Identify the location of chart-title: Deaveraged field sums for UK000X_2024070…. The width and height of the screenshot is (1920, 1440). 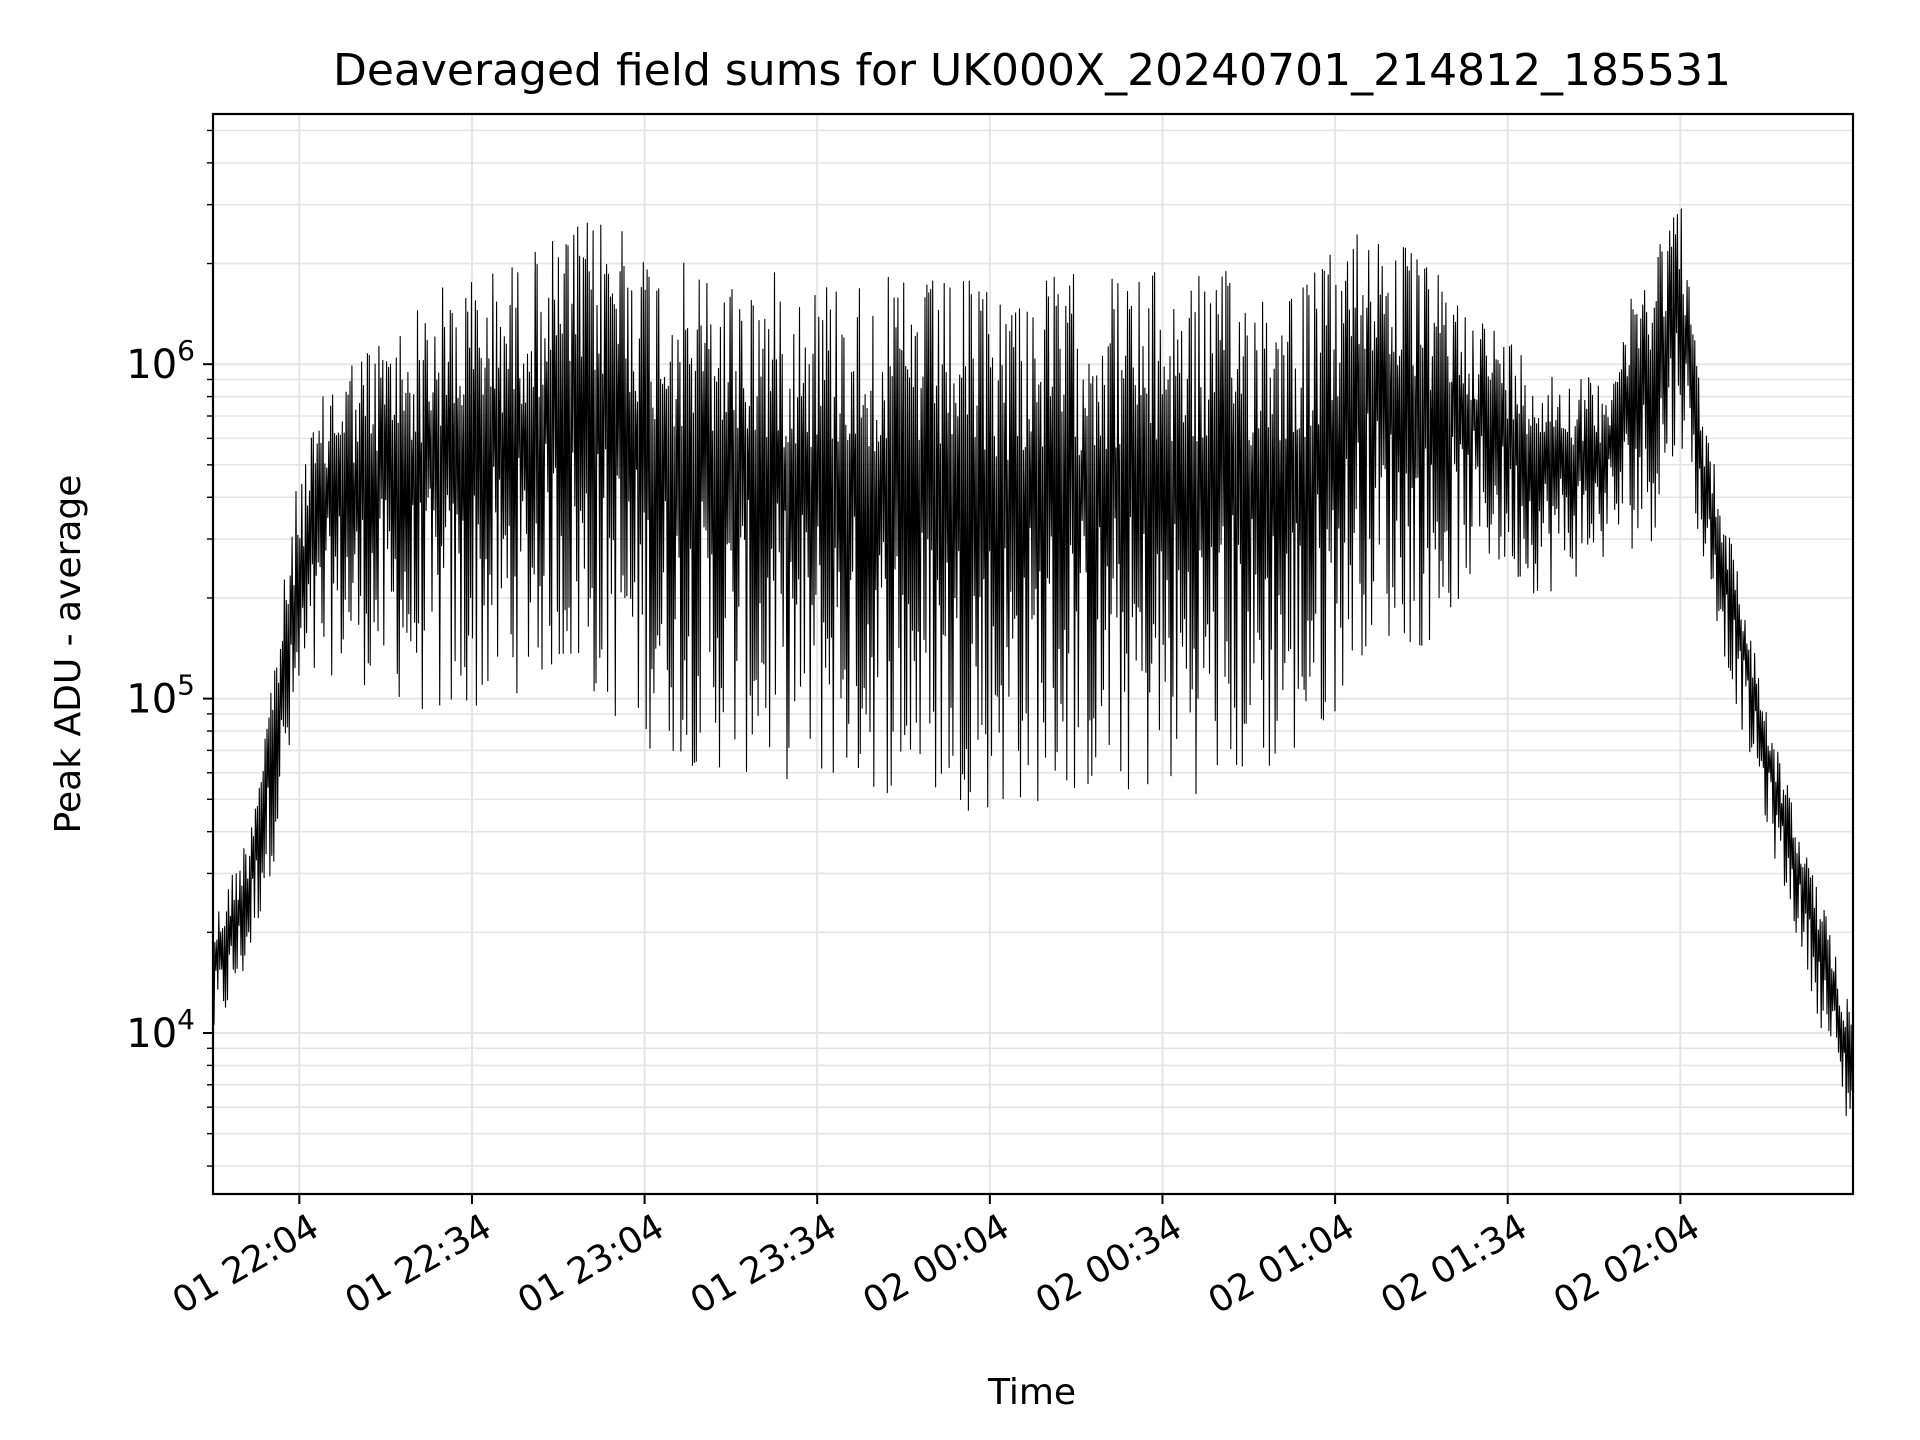
(1032, 70).